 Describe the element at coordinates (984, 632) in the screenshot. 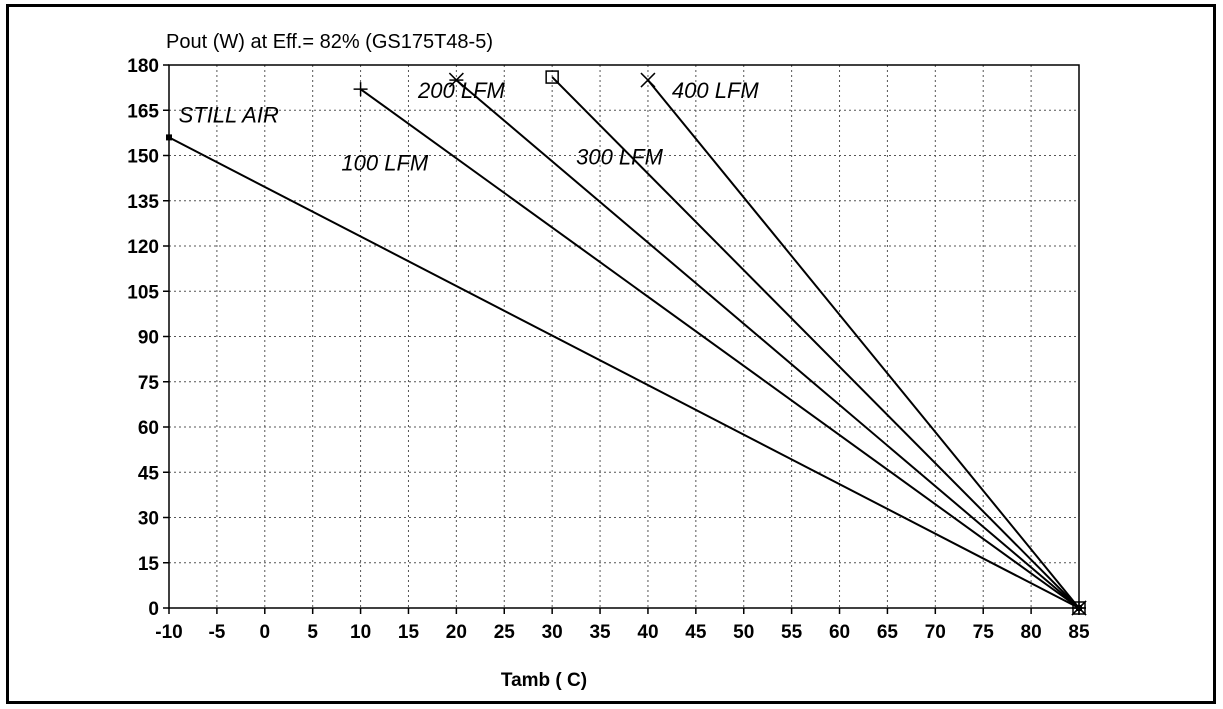

I see `x-tick-label: 75` at that location.